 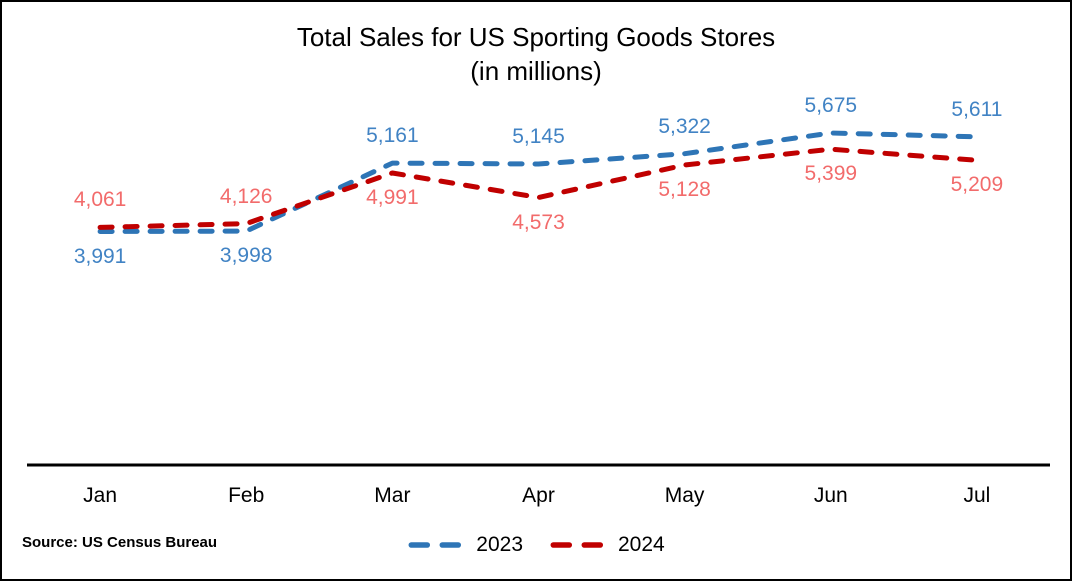 What do you see at coordinates (684, 126) in the screenshot?
I see `data-label-2023-May: 5,322` at bounding box center [684, 126].